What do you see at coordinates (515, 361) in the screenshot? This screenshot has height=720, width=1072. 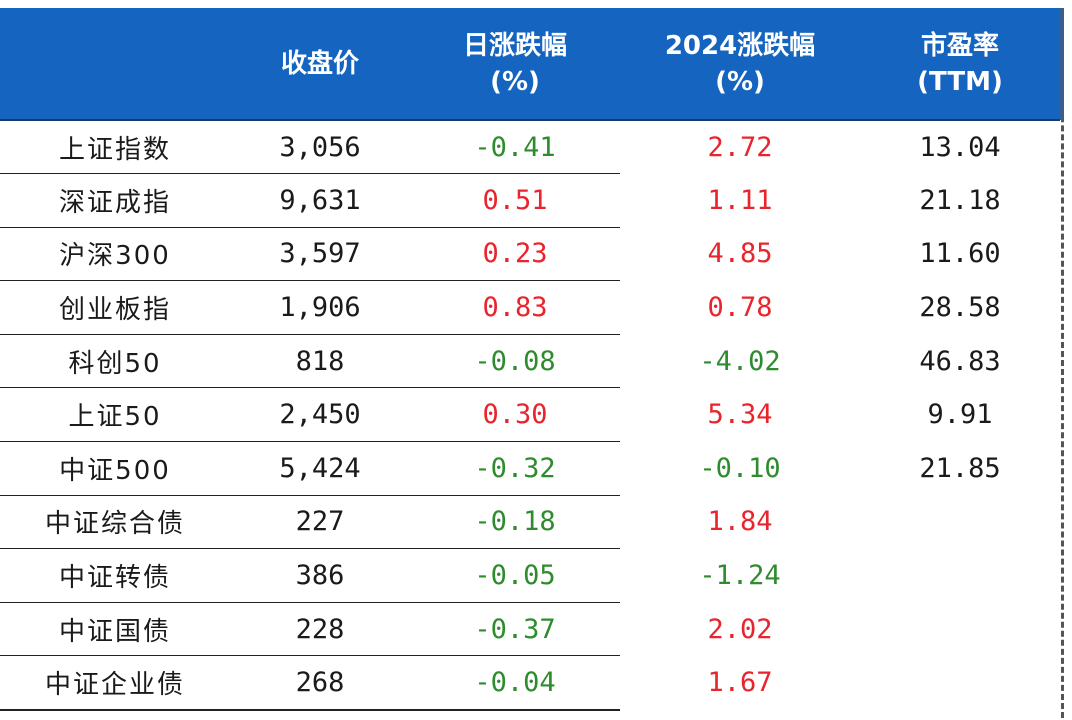 I see `cell-daily: -0.08` at bounding box center [515, 361].